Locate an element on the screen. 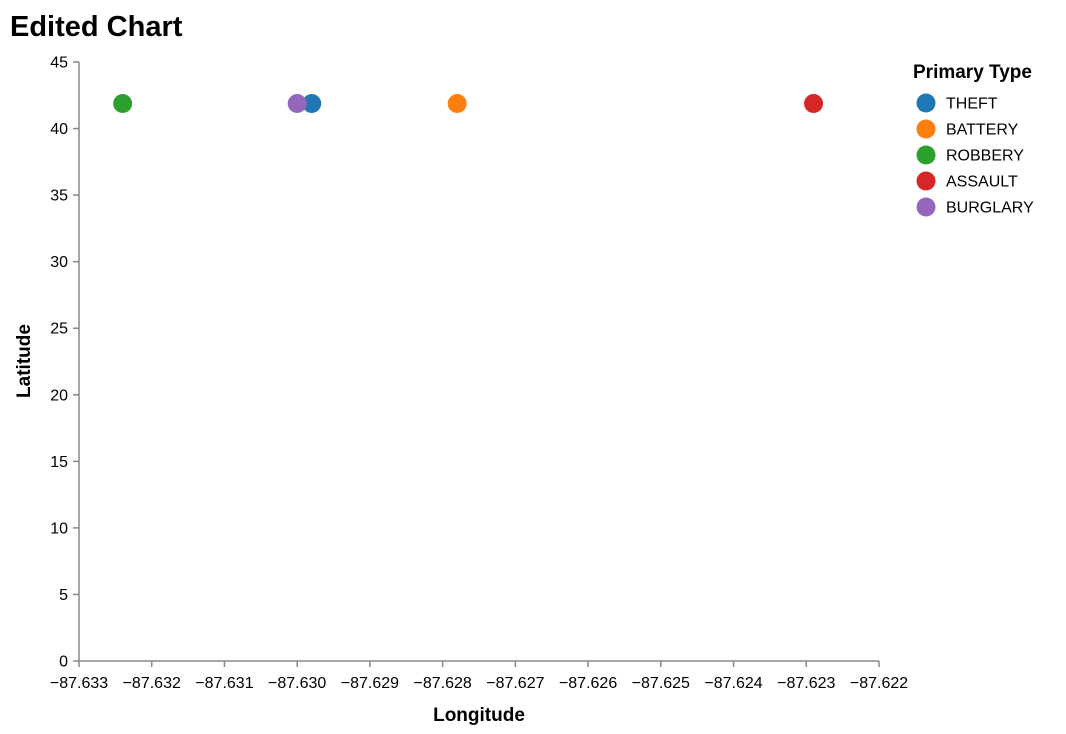 The width and height of the screenshot is (1066, 734). y-tick-label: 5 is located at coordinates (63, 595).